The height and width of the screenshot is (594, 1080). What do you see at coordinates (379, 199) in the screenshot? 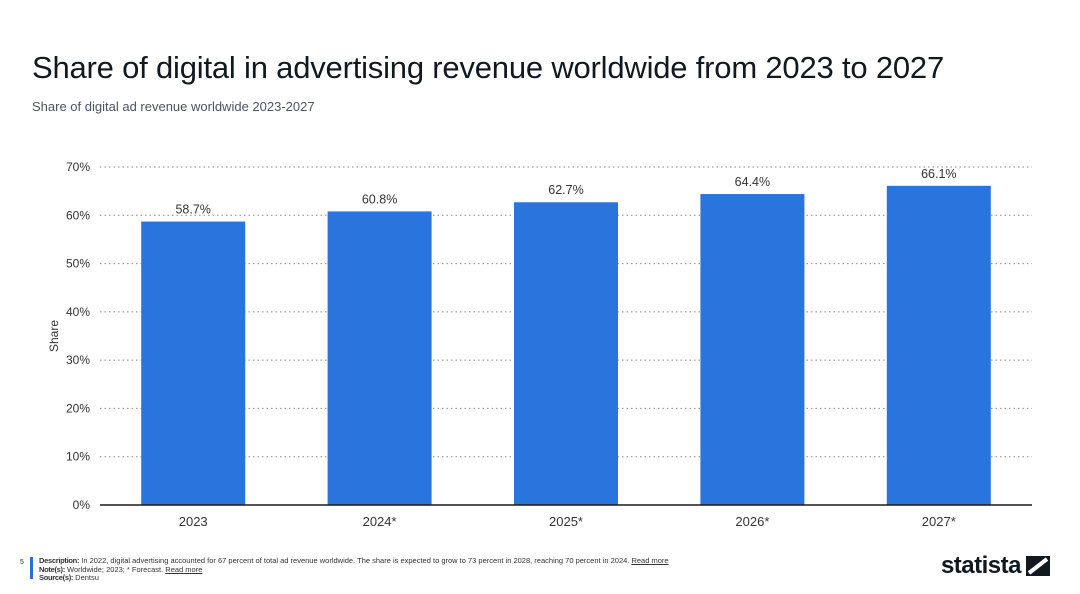
I see `bar-value-label: 60.8%` at bounding box center [379, 199].